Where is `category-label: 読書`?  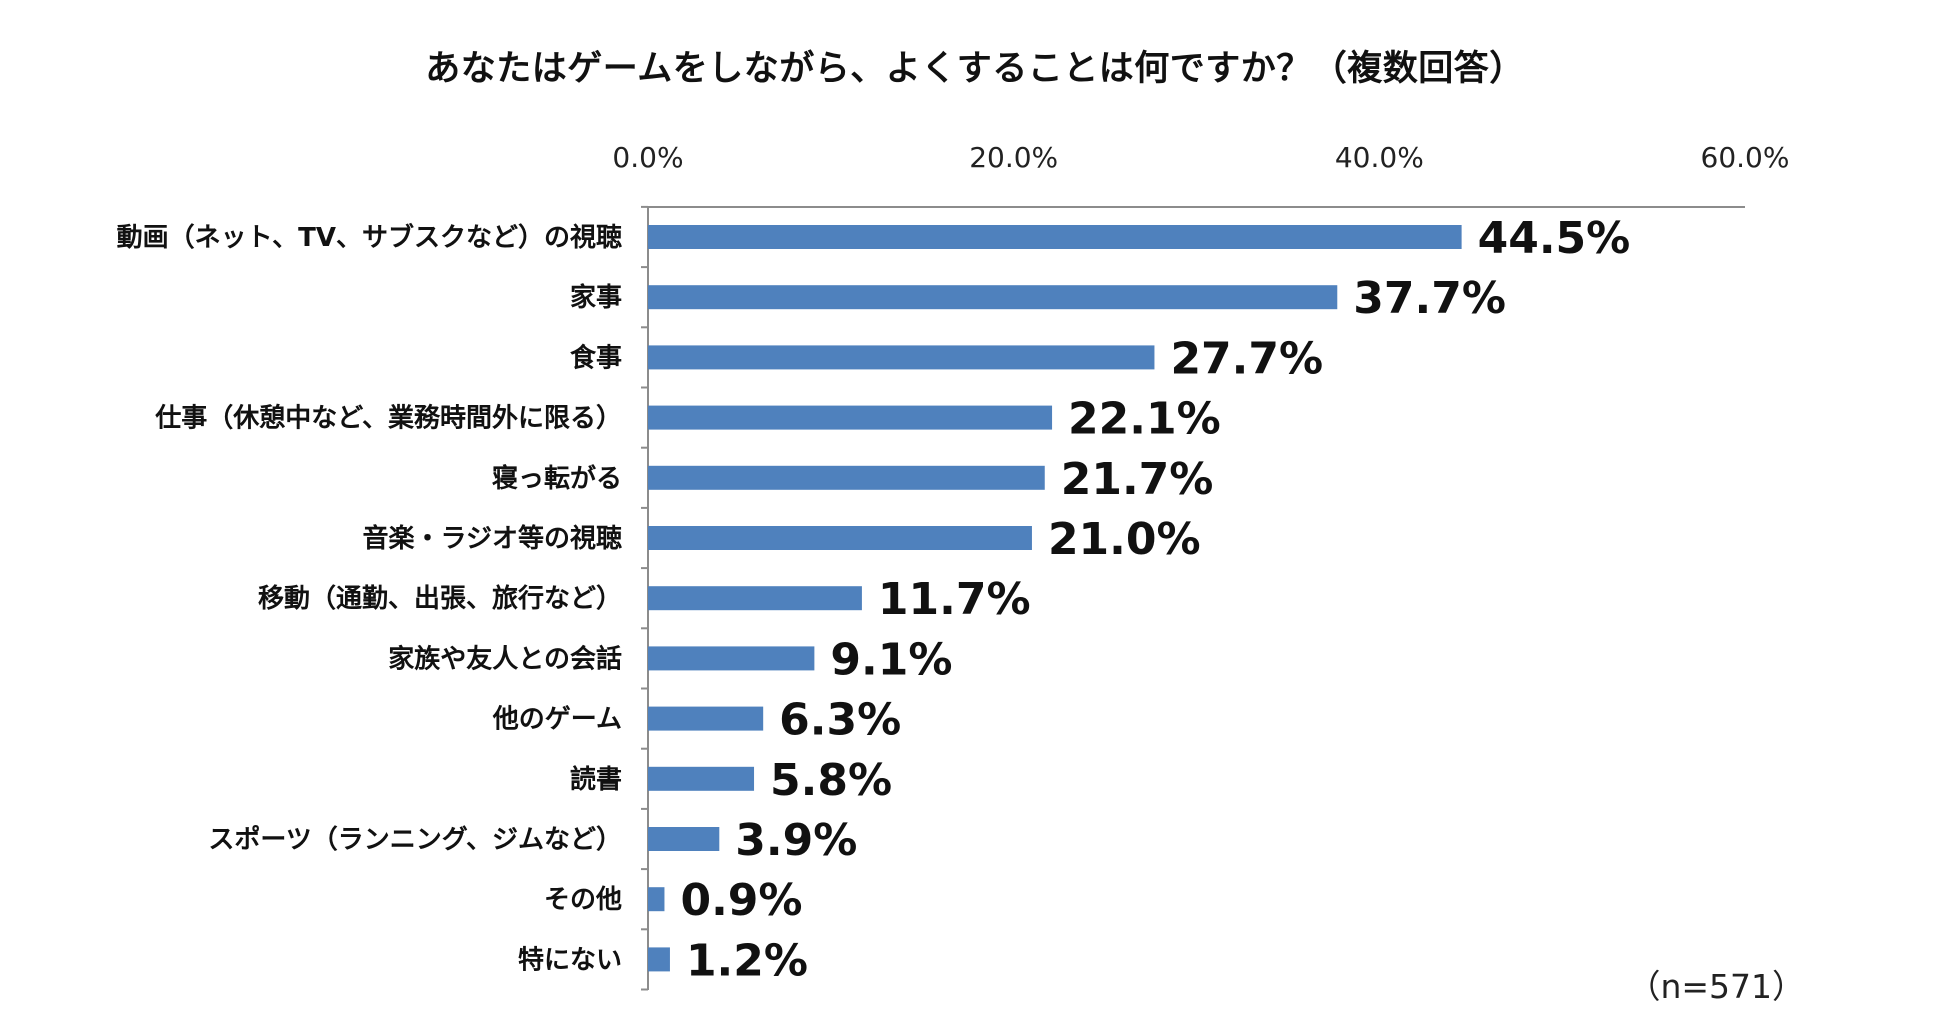 category-label: 読書 is located at coordinates (596, 779).